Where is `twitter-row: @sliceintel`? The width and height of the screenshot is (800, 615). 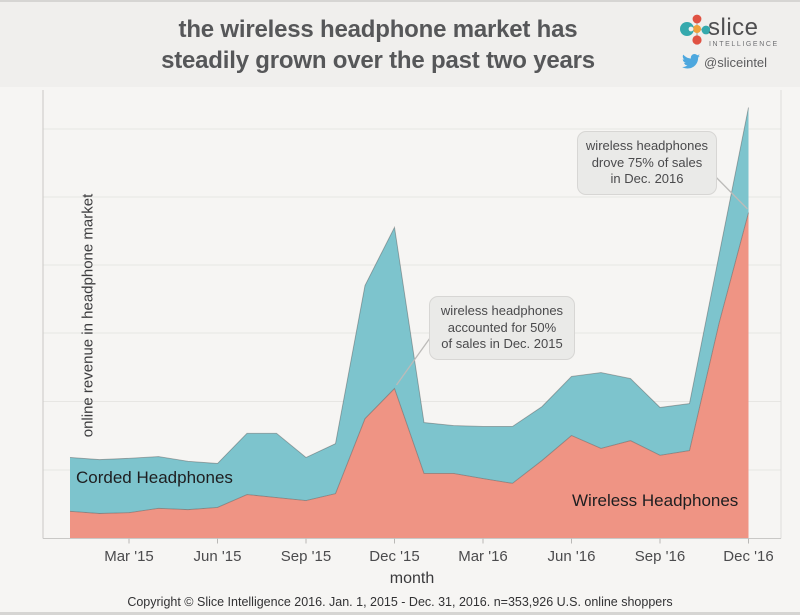
twitter-row: @sliceintel is located at coordinates (739, 63).